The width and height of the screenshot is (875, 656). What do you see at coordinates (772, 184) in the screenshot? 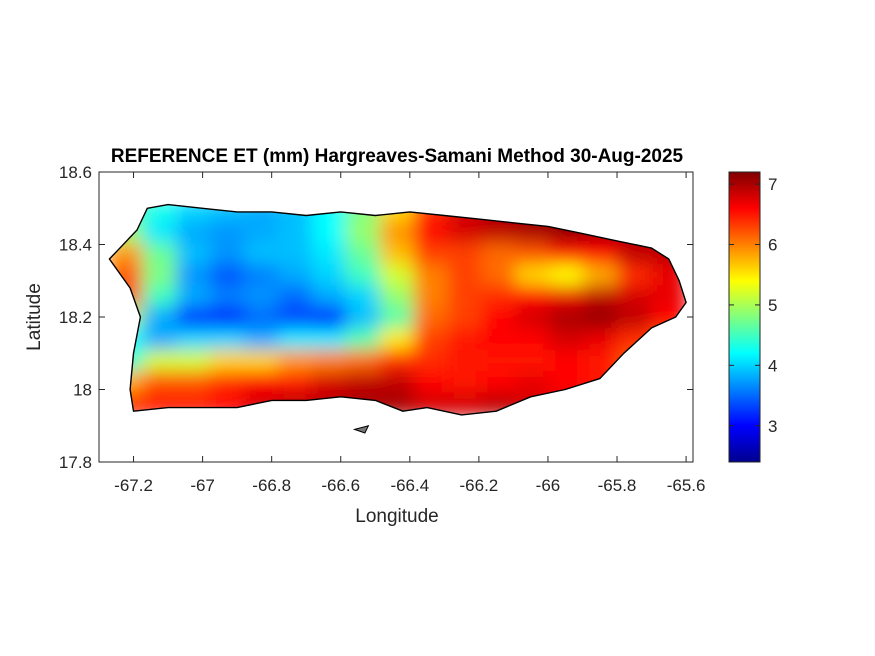
I see `colorbar-tick-label: 7` at bounding box center [772, 184].